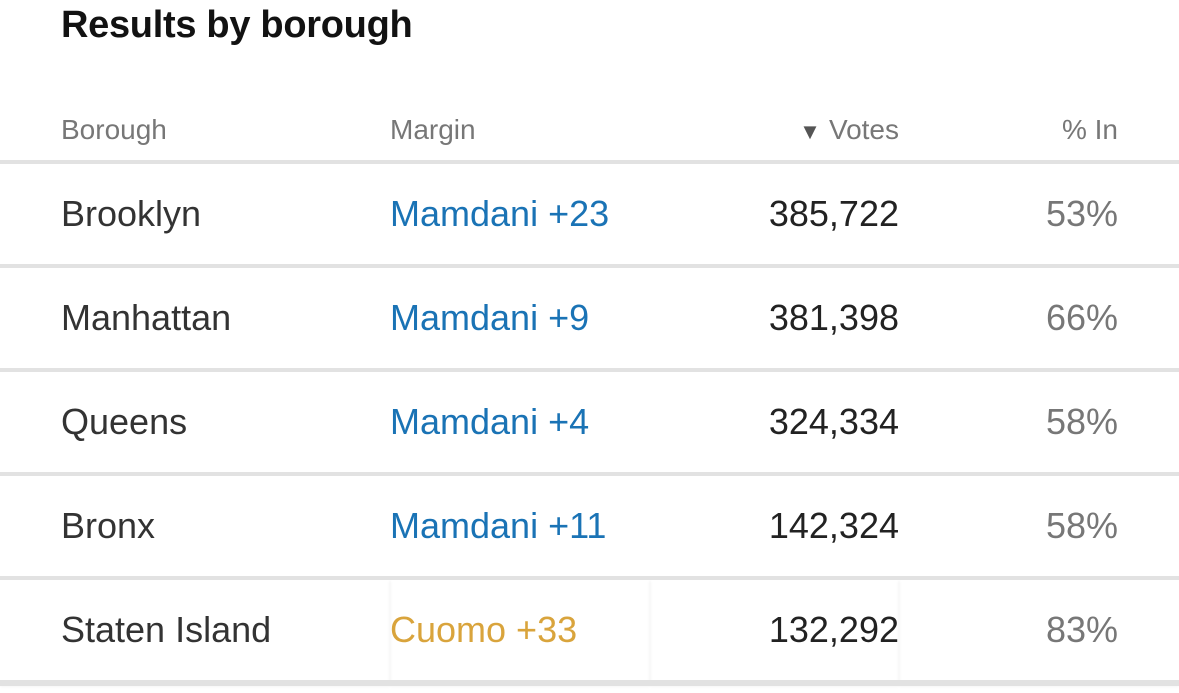  I want to click on votes-cell: 132,292, so click(774, 632).